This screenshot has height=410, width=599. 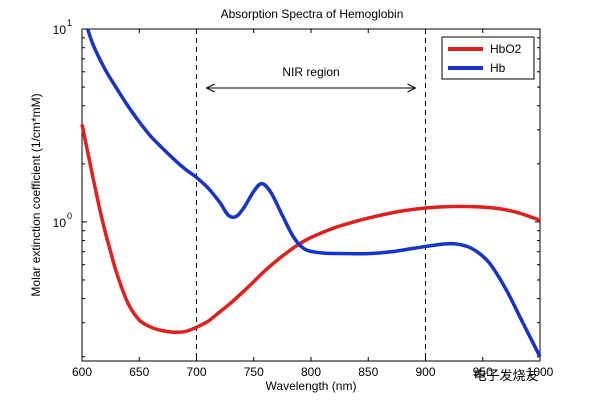 I want to click on legend-label-hb: Hb, so click(x=498, y=68).